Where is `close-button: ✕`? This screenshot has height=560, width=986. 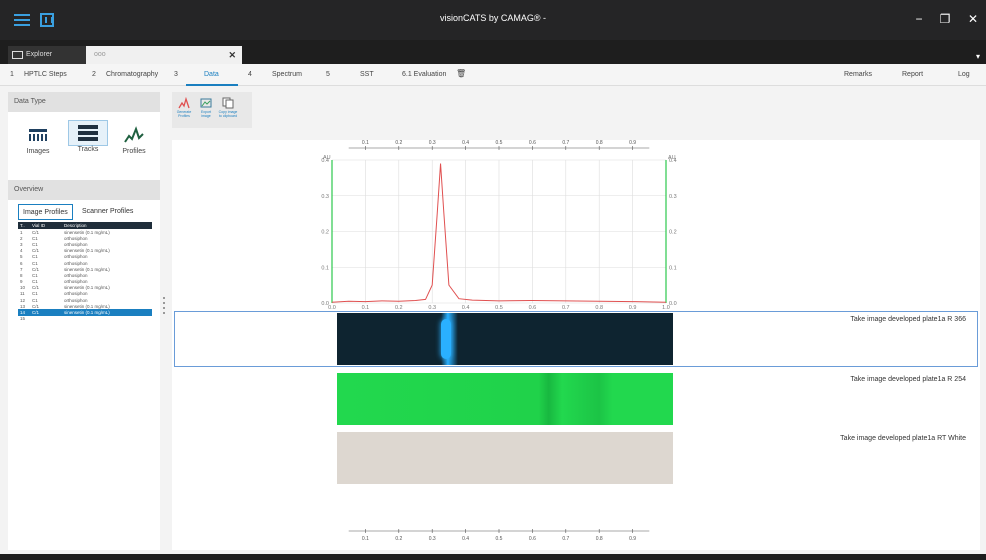 close-button: ✕ is located at coordinates (973, 19).